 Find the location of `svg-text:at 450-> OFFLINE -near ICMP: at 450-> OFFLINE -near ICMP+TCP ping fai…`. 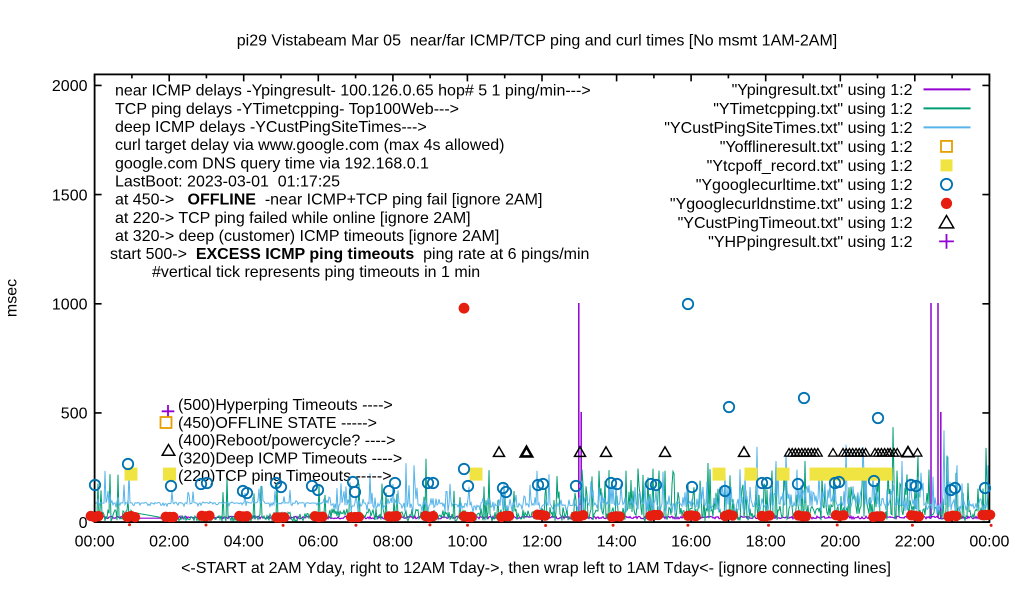

svg-text:at 450-> OFFLINE -near ICMP: at 450-> OFFLINE -near ICMP+TCP ping fai… is located at coordinates (328, 200).